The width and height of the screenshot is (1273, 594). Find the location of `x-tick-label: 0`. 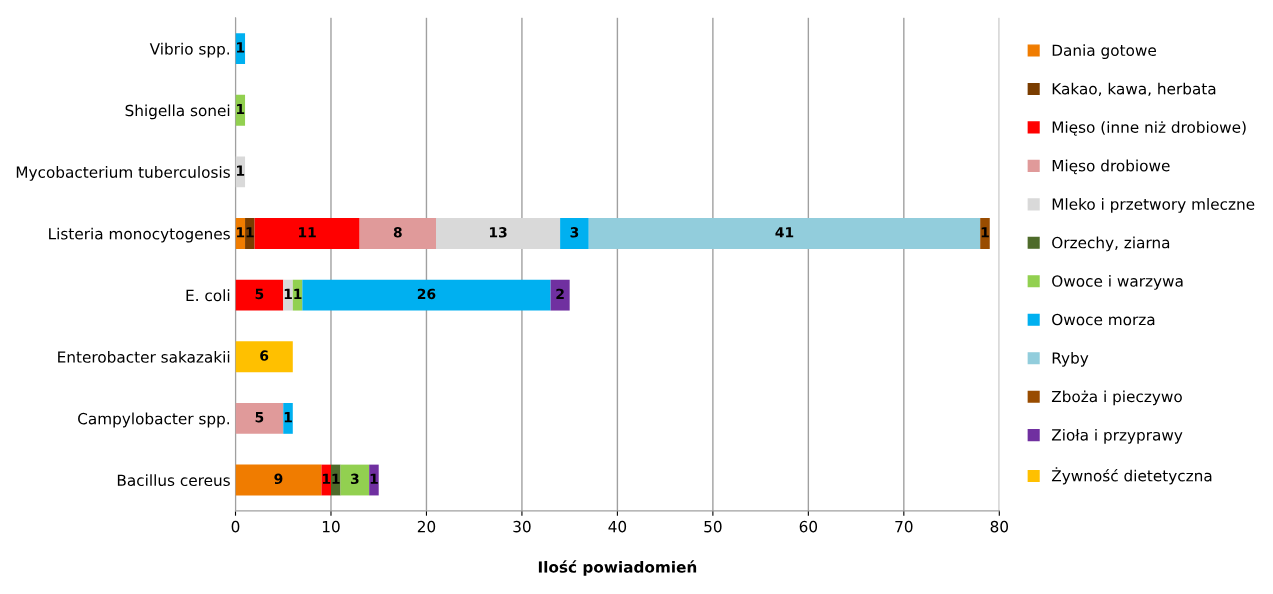

x-tick-label: 0 is located at coordinates (235, 526).